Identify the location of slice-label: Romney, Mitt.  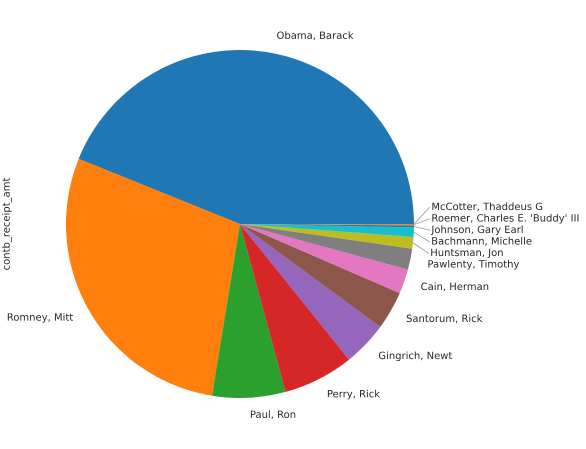
(40, 318).